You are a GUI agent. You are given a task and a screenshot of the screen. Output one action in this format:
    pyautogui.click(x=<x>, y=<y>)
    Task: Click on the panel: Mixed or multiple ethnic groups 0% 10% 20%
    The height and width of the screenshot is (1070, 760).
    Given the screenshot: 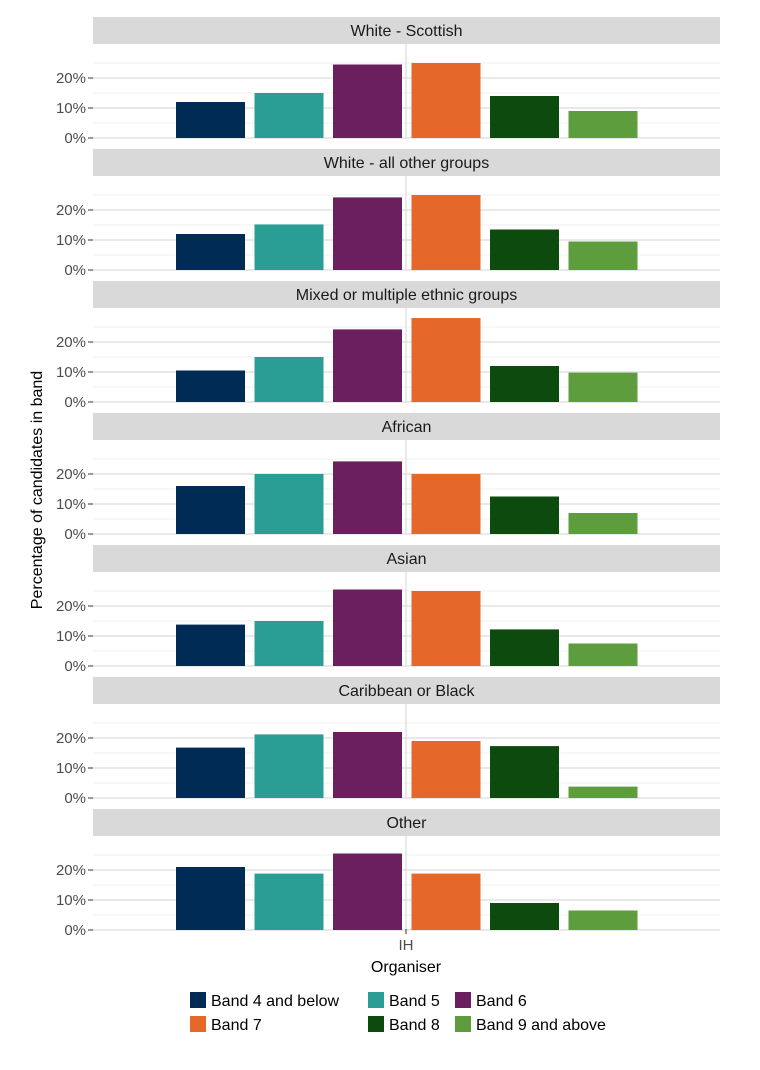 What is the action you would take?
    pyautogui.click(x=388, y=346)
    